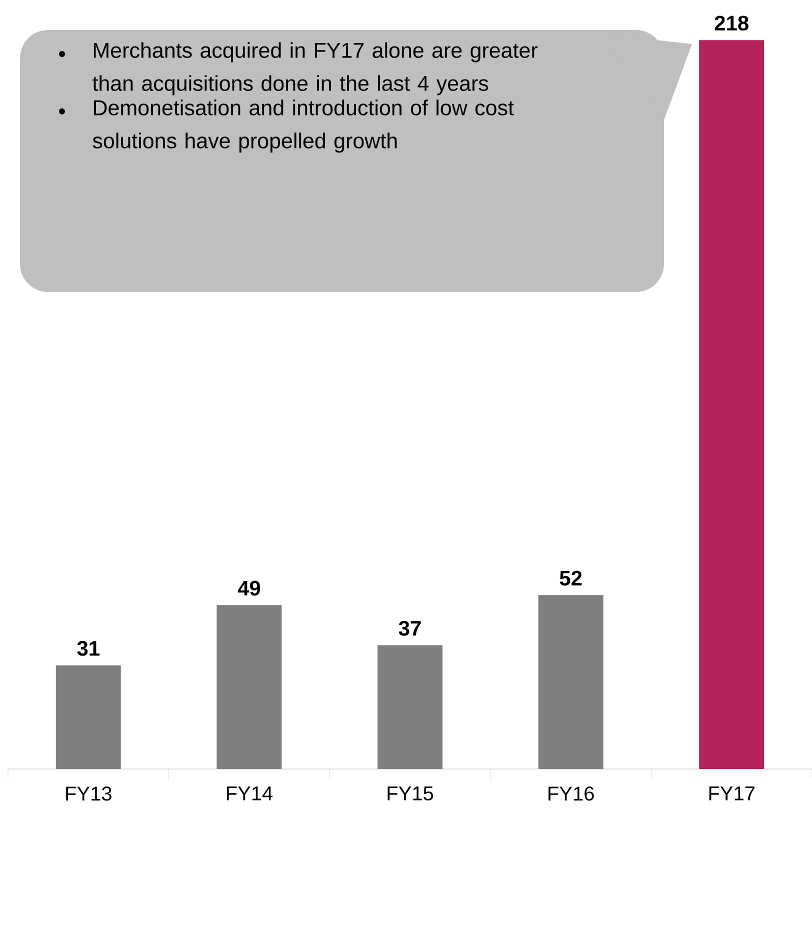  I want to click on data-label: 37, so click(409, 628).